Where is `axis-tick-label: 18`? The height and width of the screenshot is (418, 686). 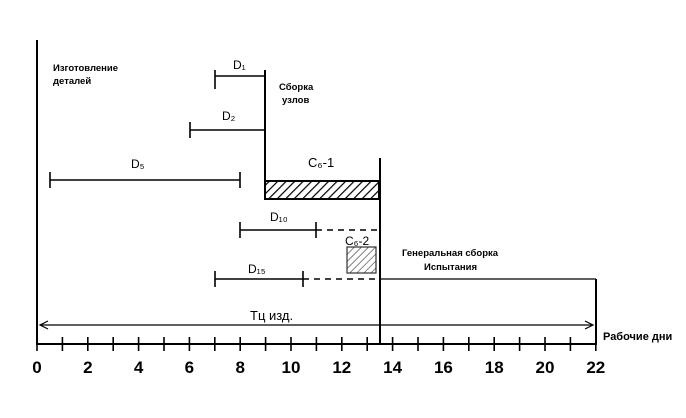 axis-tick-label: 18 is located at coordinates (494, 367).